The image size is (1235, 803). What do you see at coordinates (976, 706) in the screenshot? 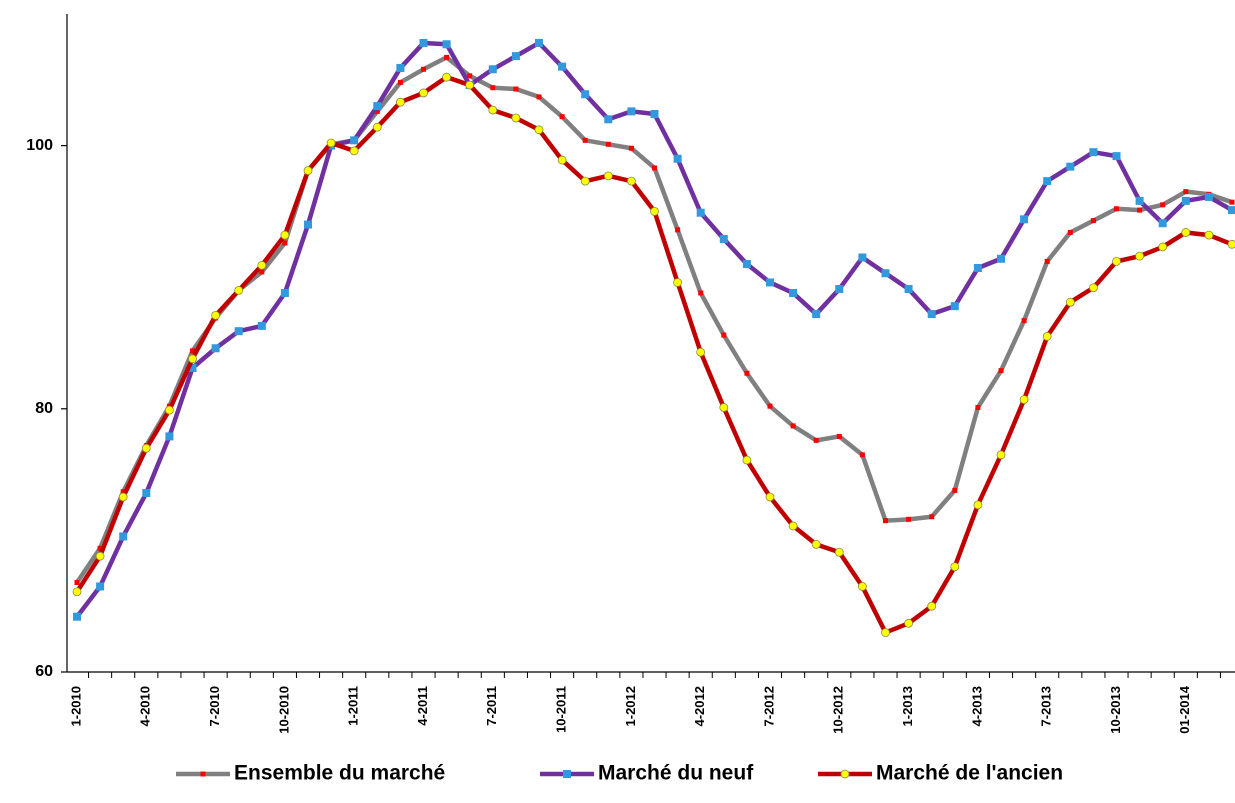
I see `x-tick-label: 4-2013` at bounding box center [976, 706].